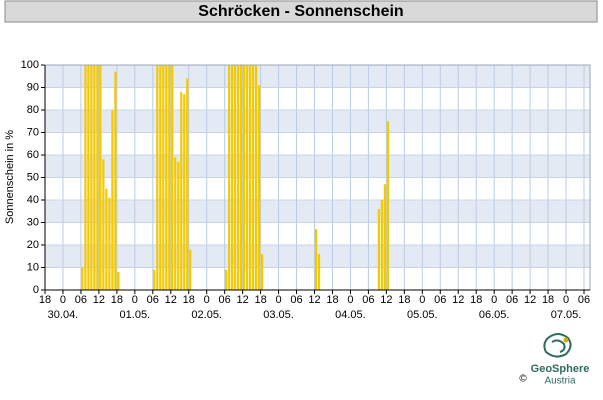  What do you see at coordinates (566, 315) in the screenshot?
I see `date-label: 07.05.` at bounding box center [566, 315].